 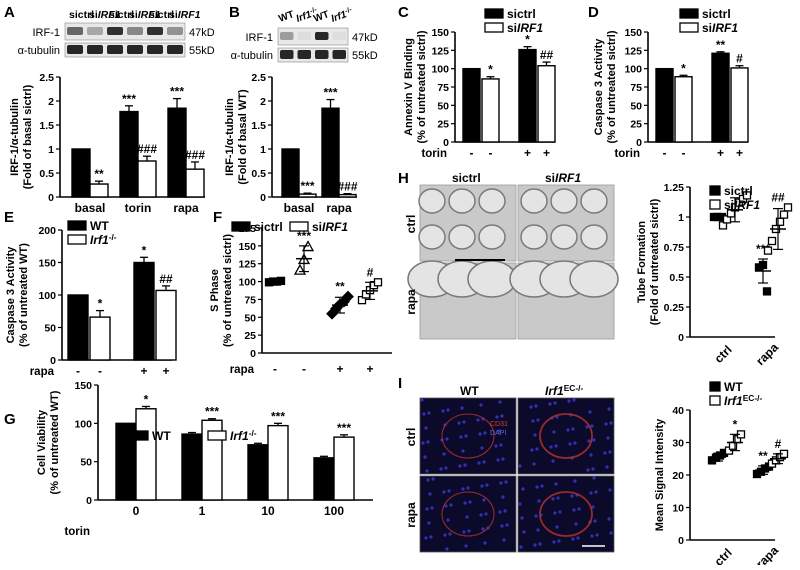 I want to click on stain-label-I: DAPI, so click(x=498, y=433).